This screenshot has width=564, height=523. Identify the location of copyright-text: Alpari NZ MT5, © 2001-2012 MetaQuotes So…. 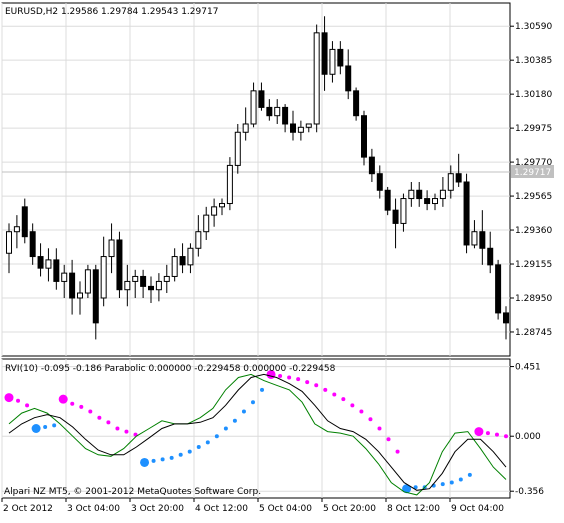
(132, 492).